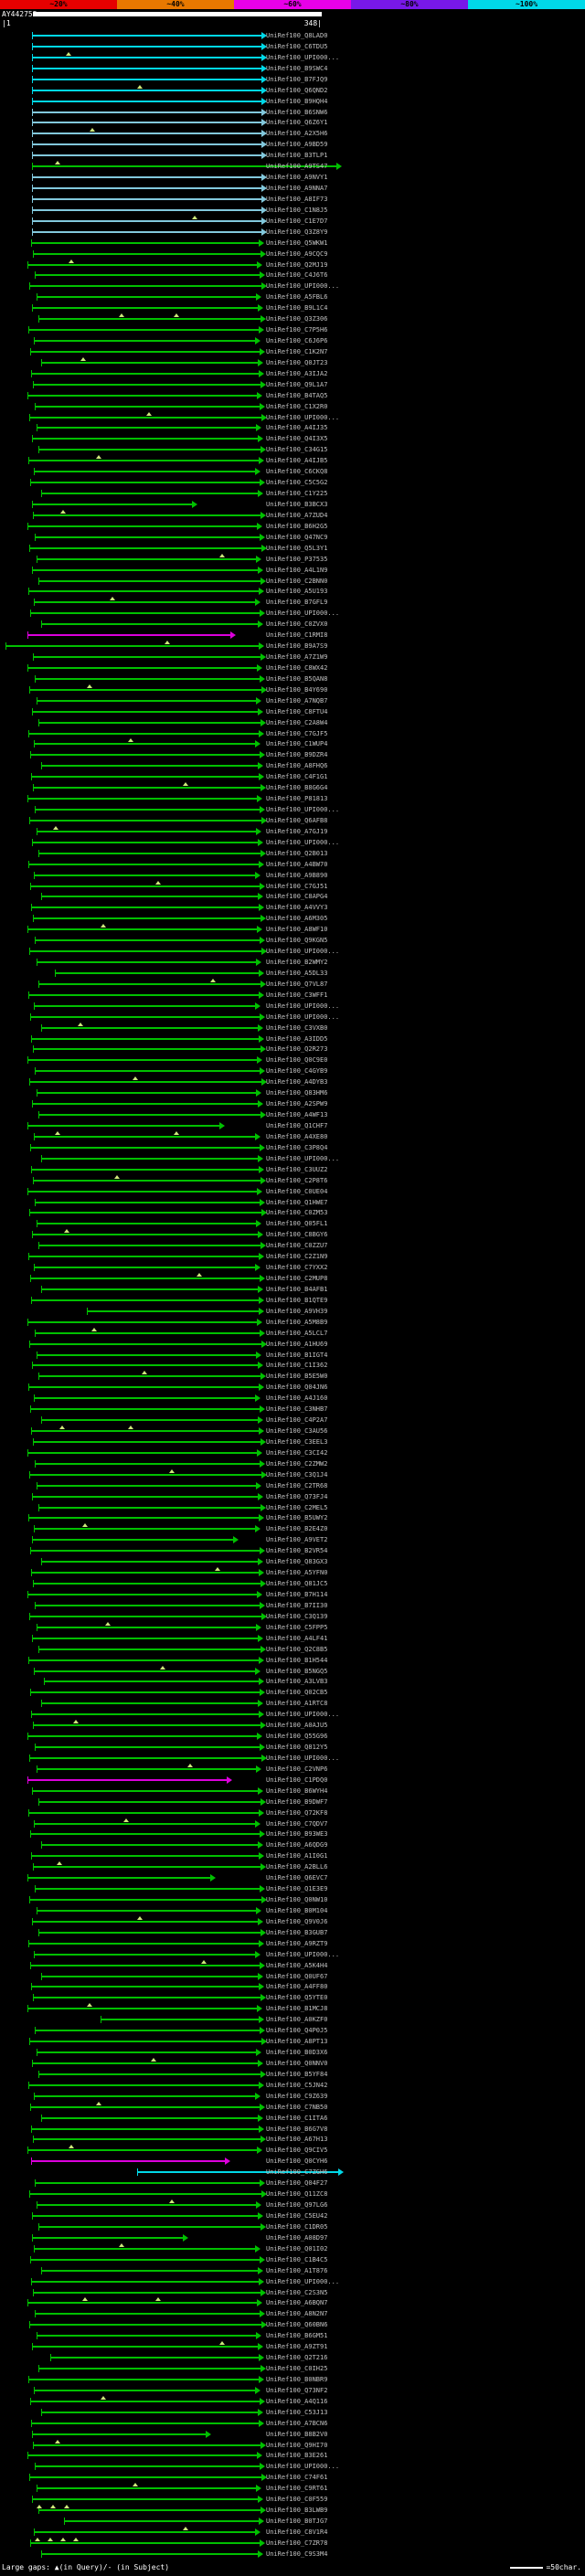  What do you see at coordinates (297, 1093) in the screenshot?
I see `hit-label: UniRef100_Q83HM6` at bounding box center [297, 1093].